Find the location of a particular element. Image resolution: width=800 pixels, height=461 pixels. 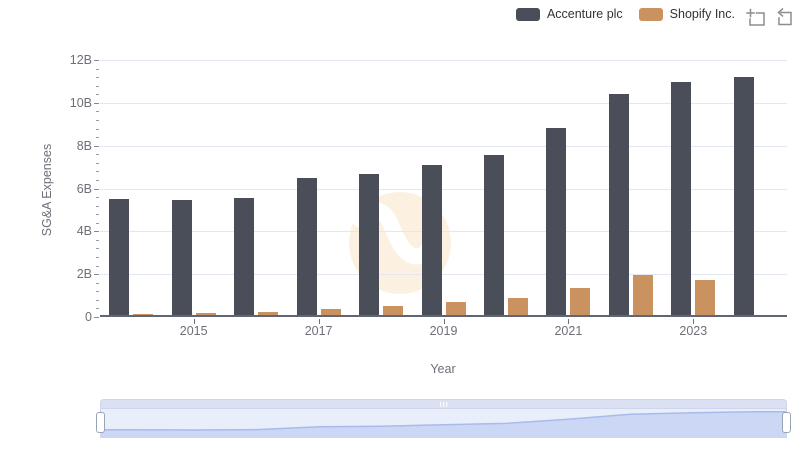

y-axis-tick-label: 6B is located at coordinates (84, 188).